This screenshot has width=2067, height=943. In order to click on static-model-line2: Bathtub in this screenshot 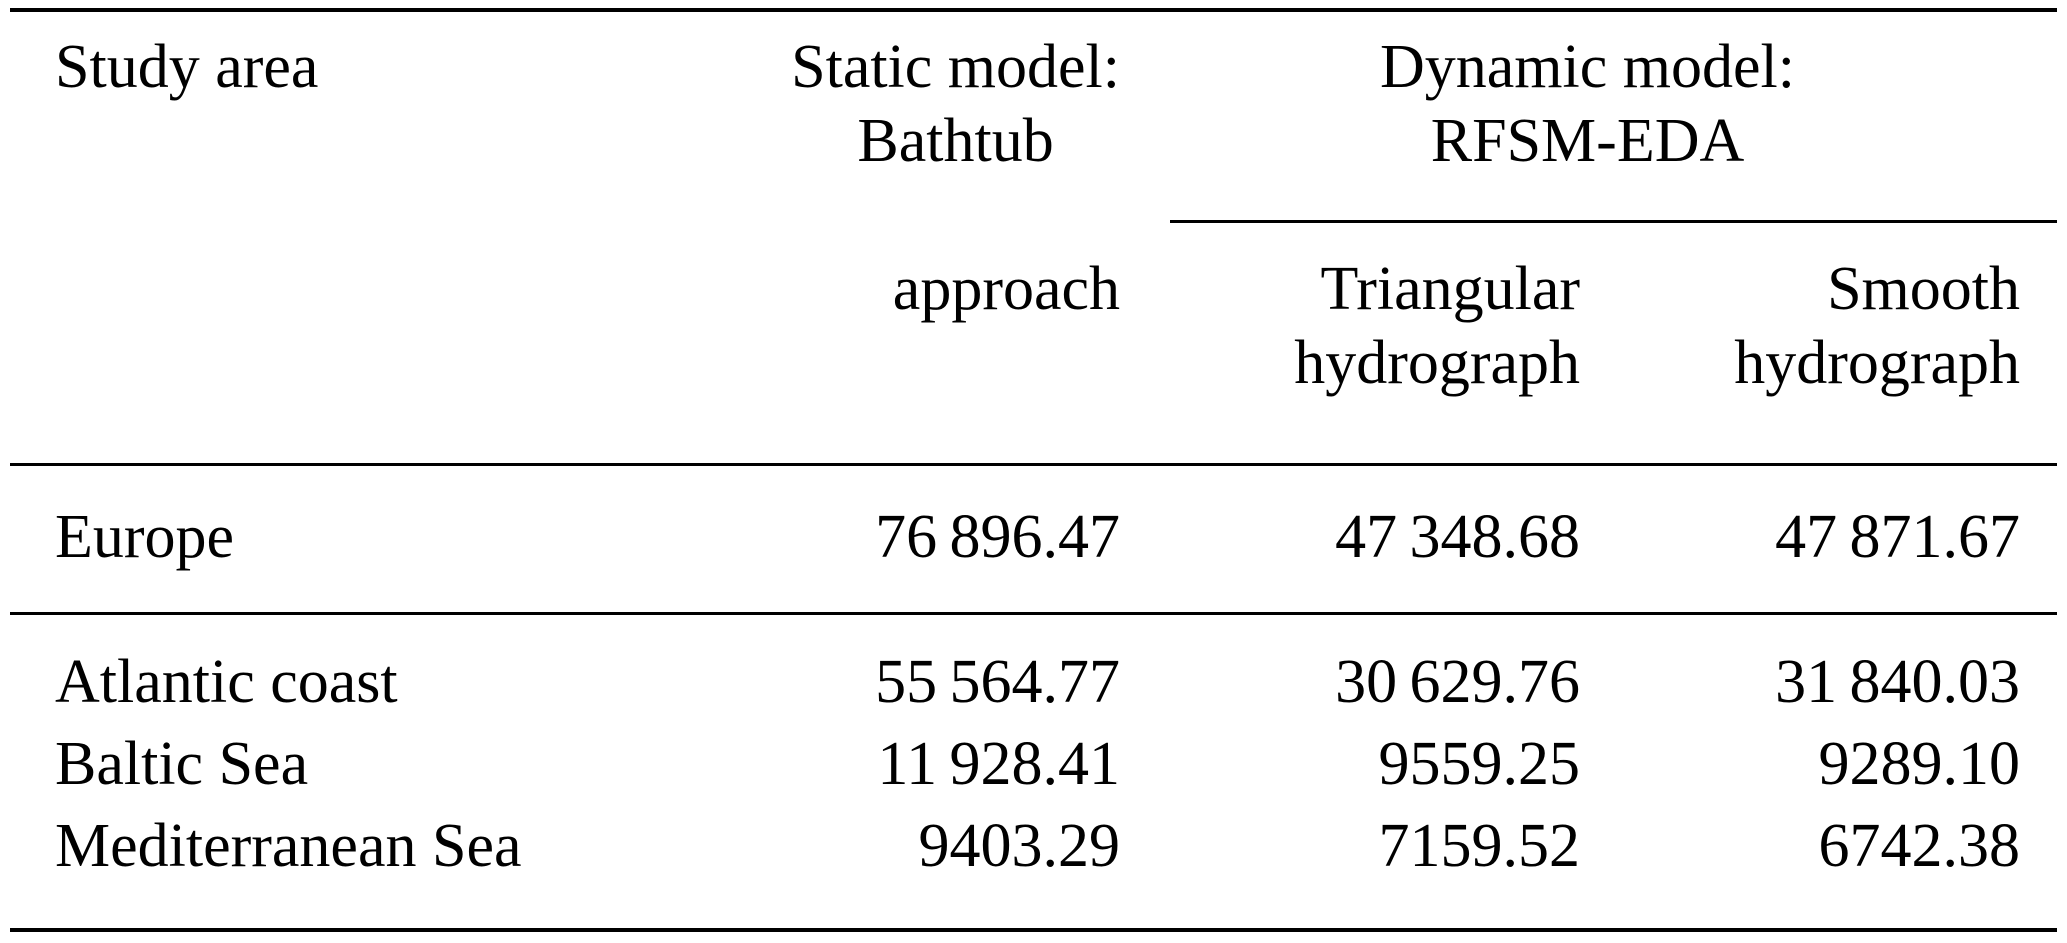, I will do `click(955, 141)`.